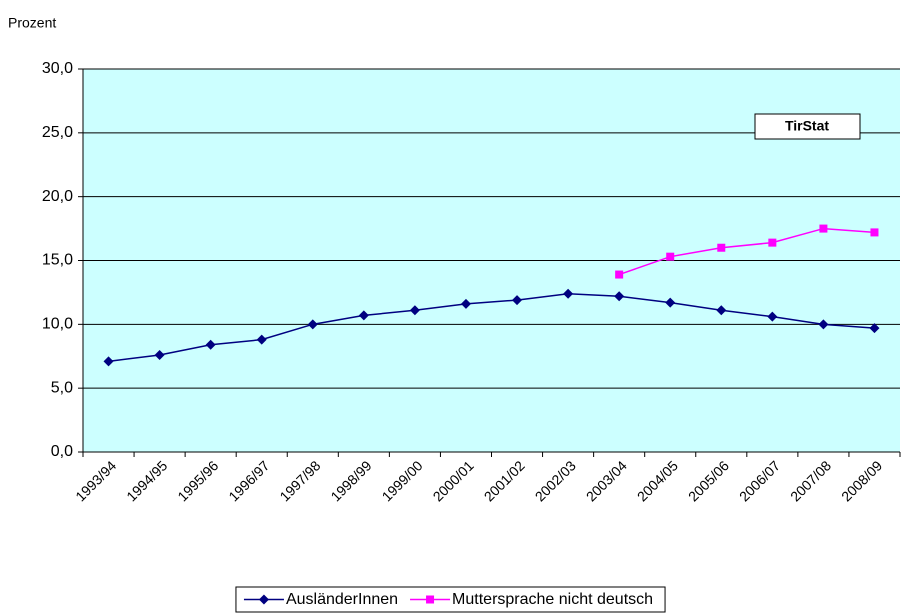 This screenshot has width=901, height=614. What do you see at coordinates (197, 480) in the screenshot?
I see `x-tick-label: 1995/96` at bounding box center [197, 480].